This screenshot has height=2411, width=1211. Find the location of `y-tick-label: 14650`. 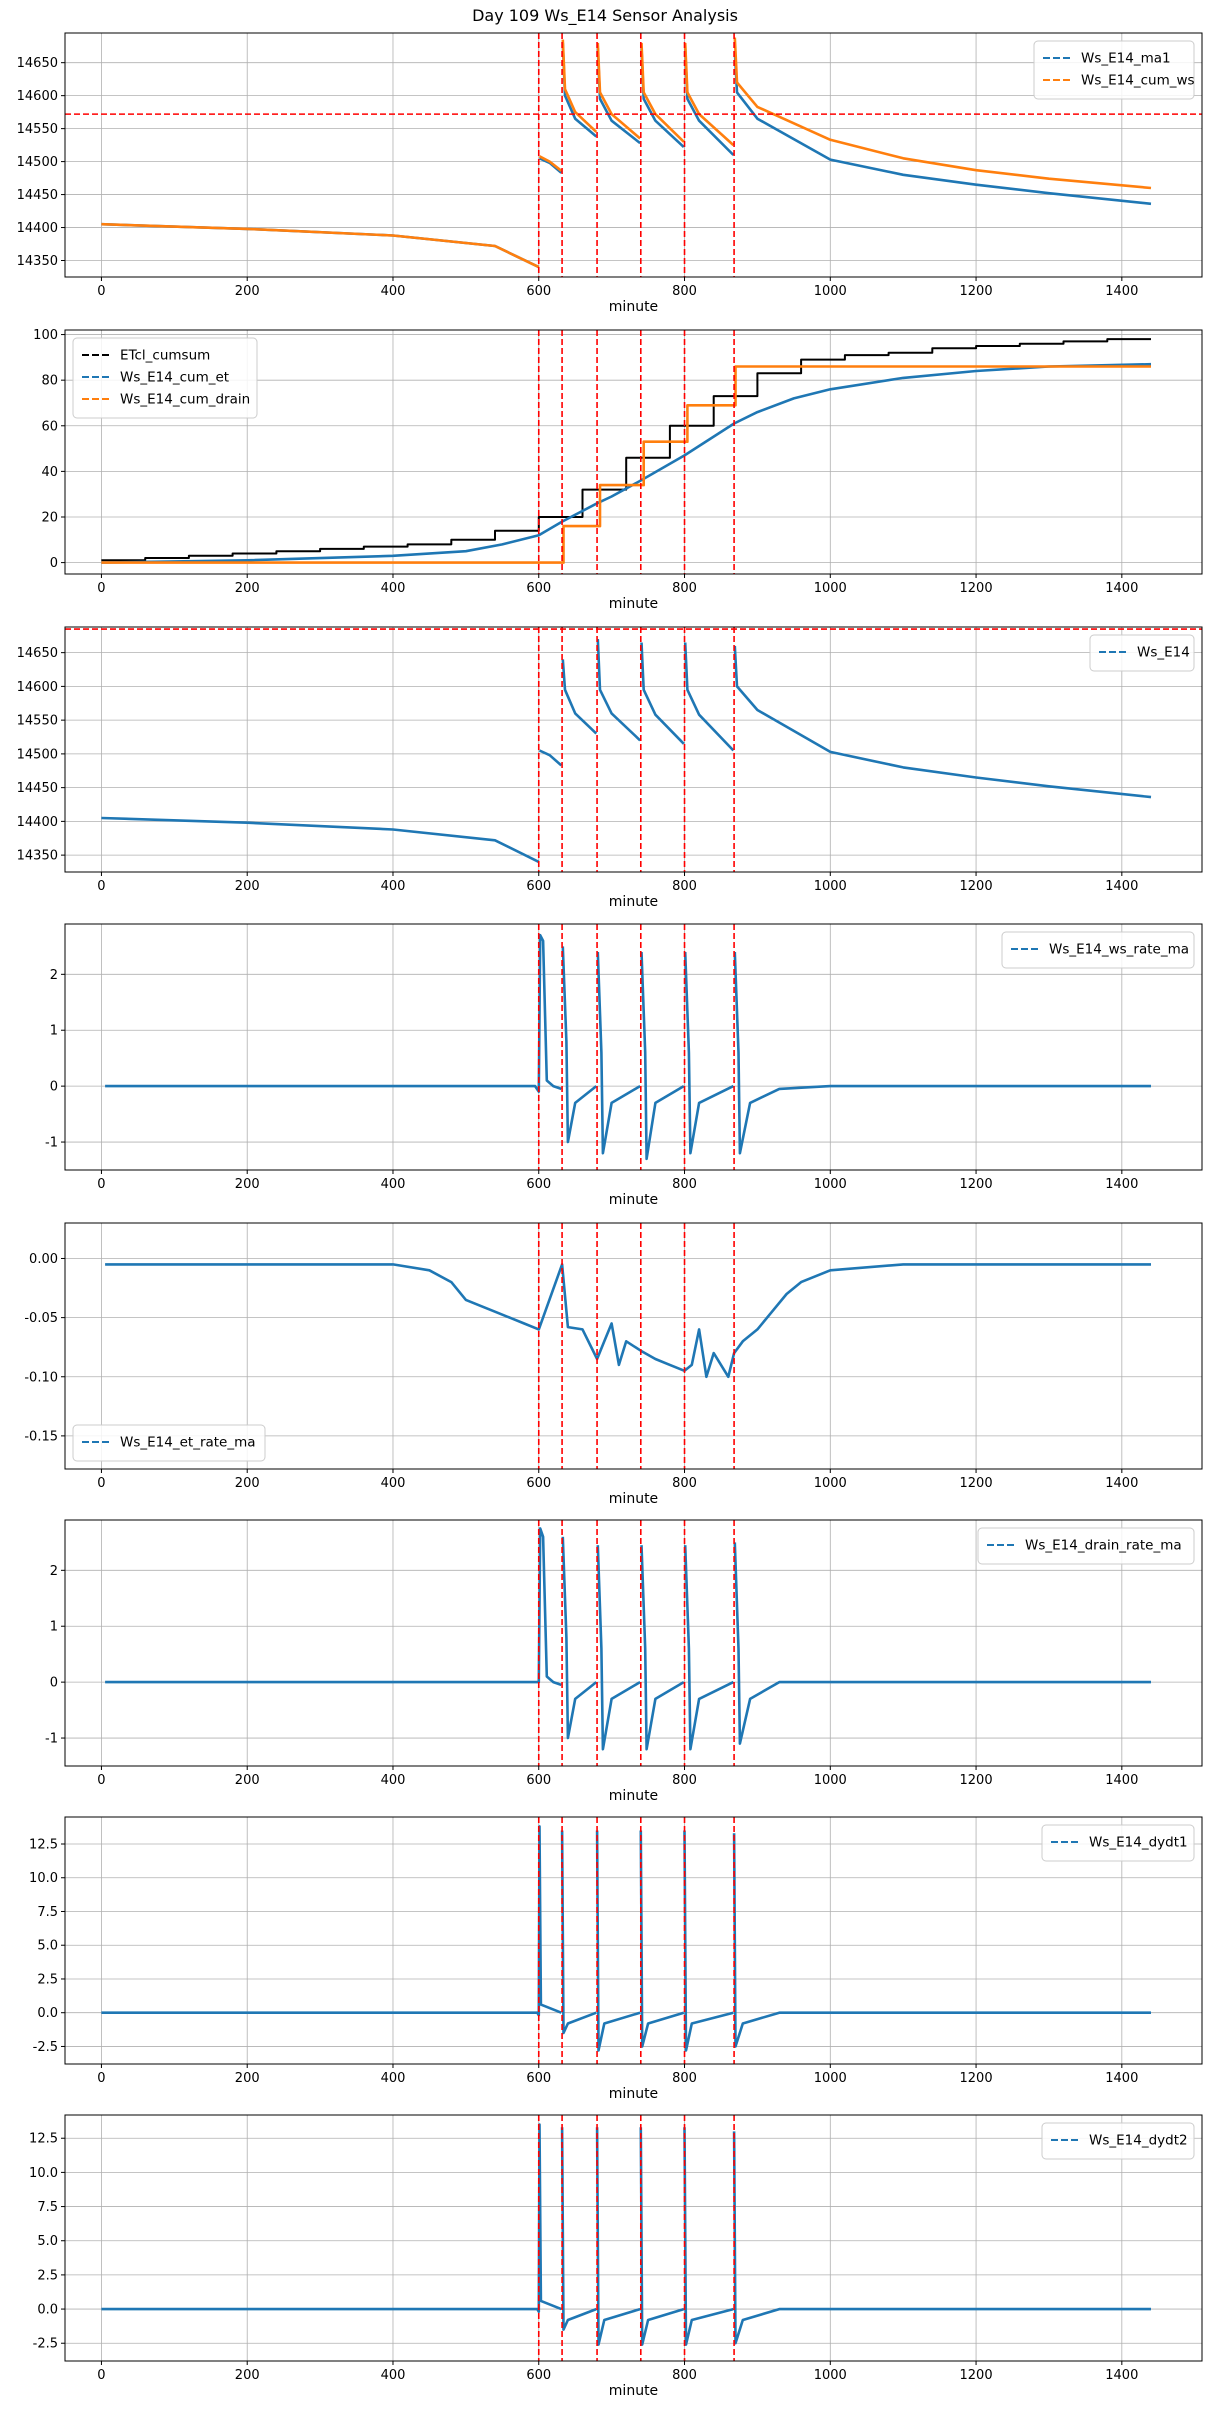

y-tick-label: 14650 is located at coordinates (37, 653).